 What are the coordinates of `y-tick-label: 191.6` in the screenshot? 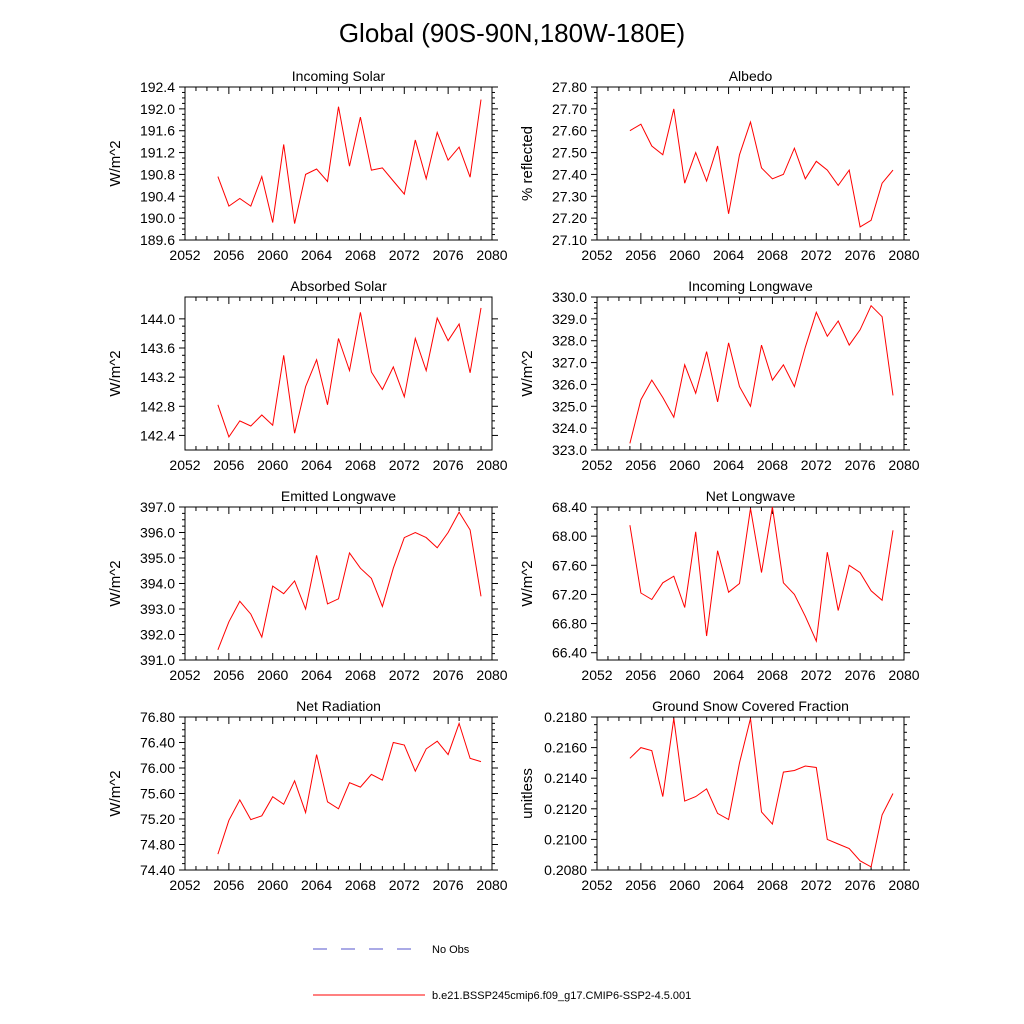 It's located at (157, 131).